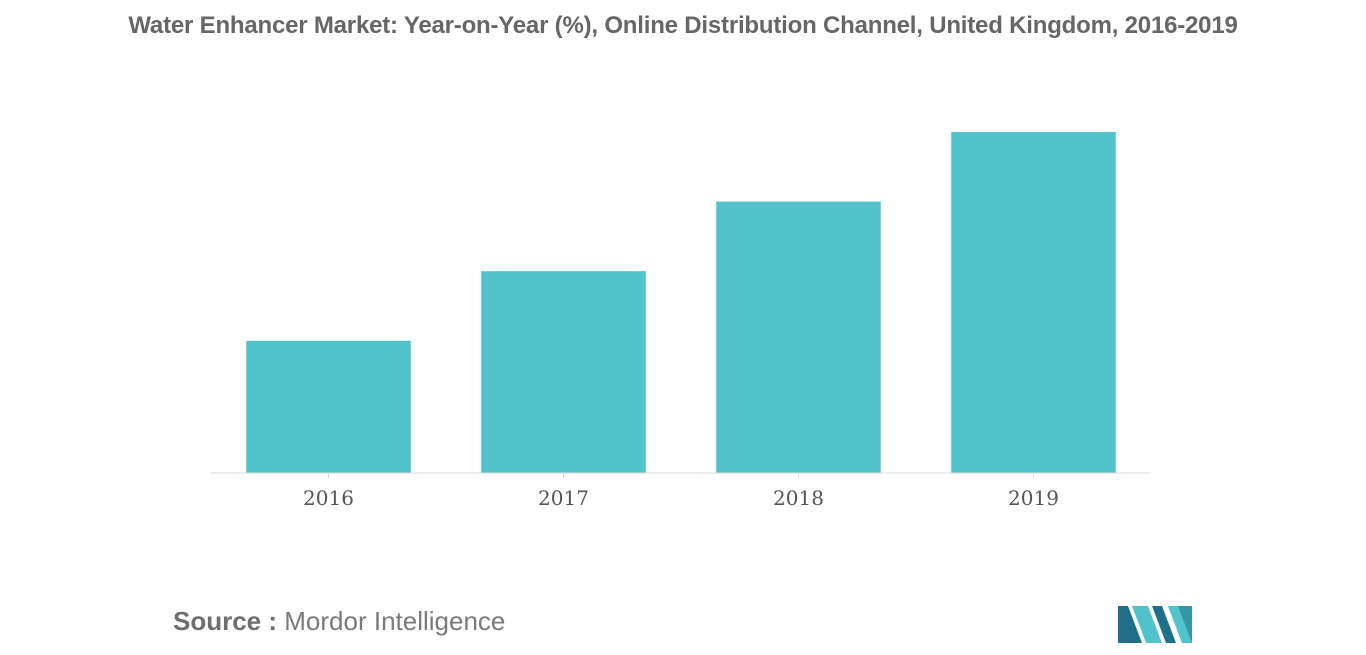 Image resolution: width=1366 pixels, height=655 pixels. I want to click on source-text: Mordor Intelligence, so click(395, 621).